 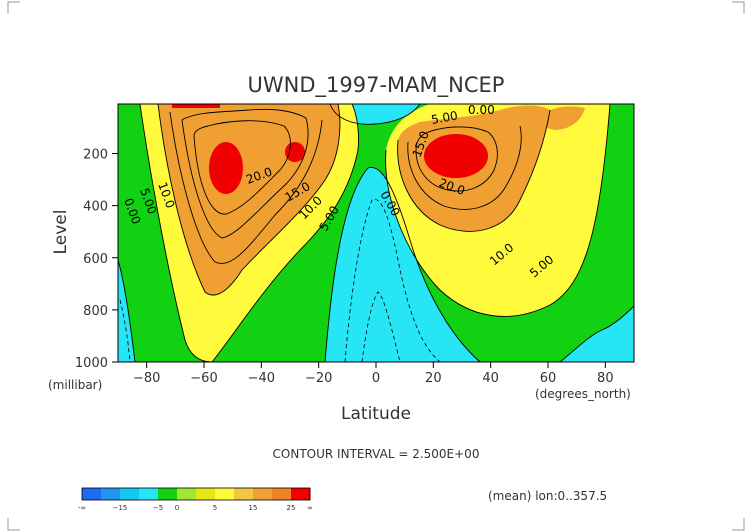 What do you see at coordinates (91, 363) in the screenshot?
I see `y-tick-label: 1000` at bounding box center [91, 363].